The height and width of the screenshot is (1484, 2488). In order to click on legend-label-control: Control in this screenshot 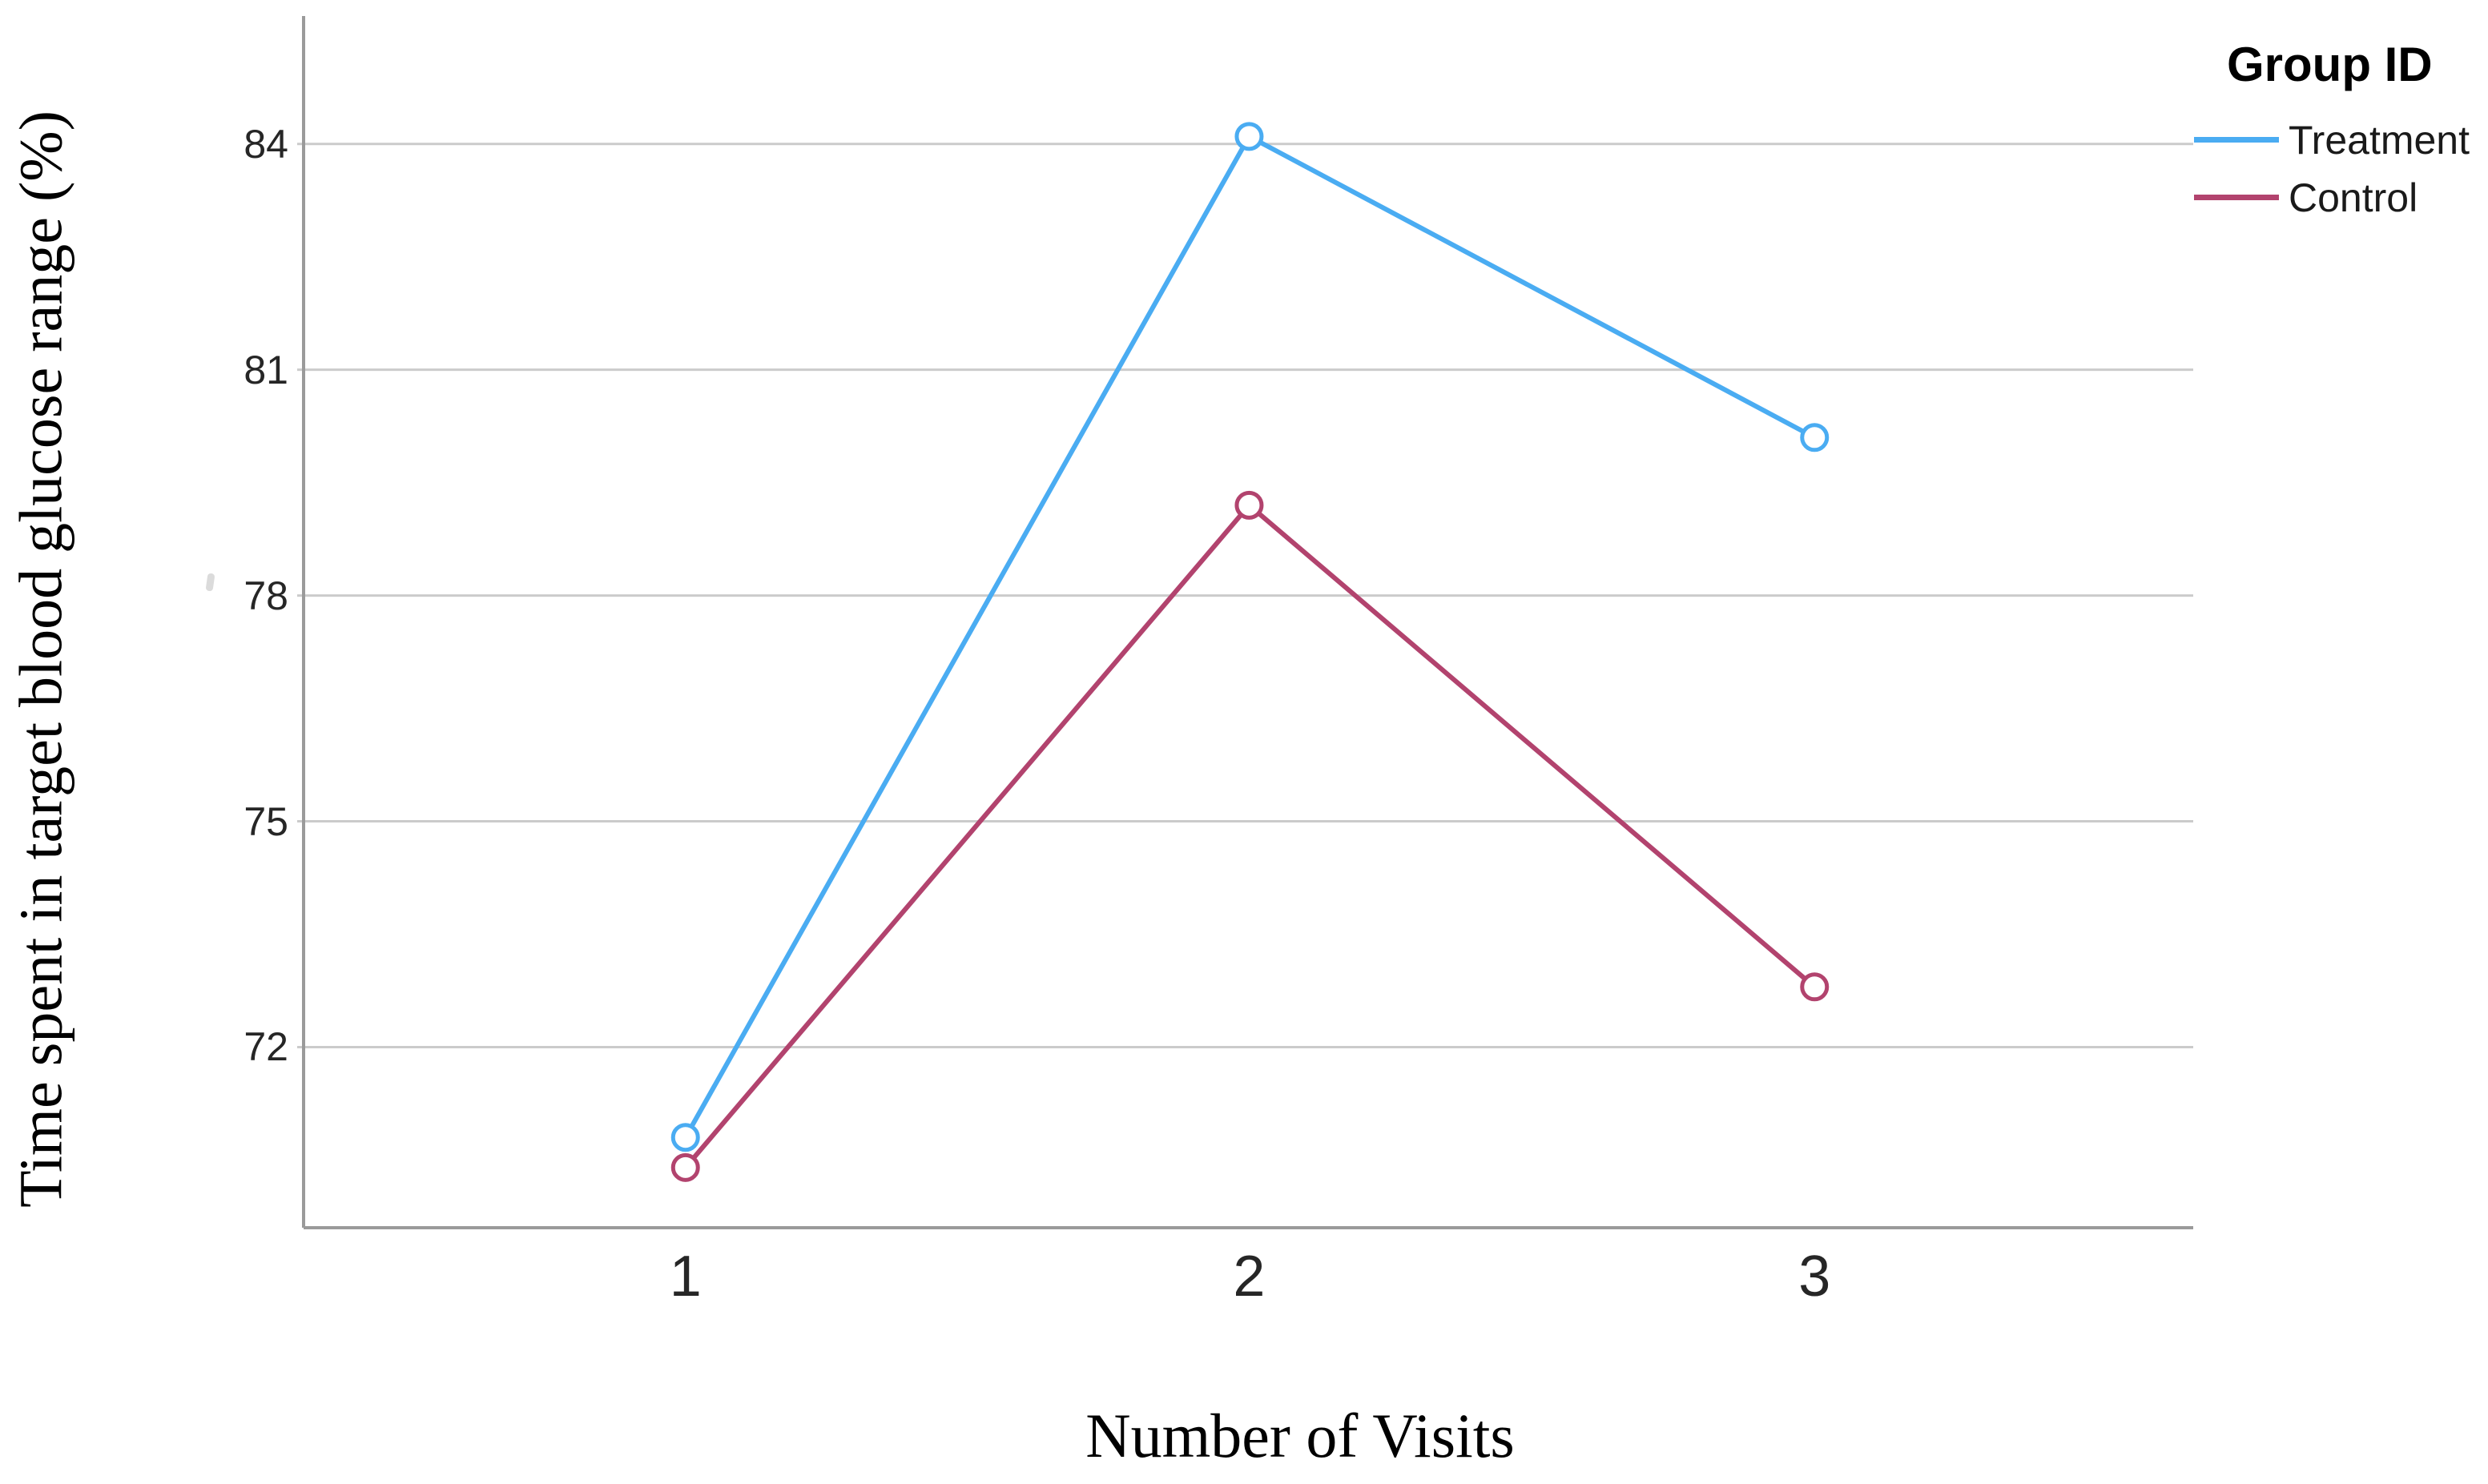, I will do `click(2353, 197)`.